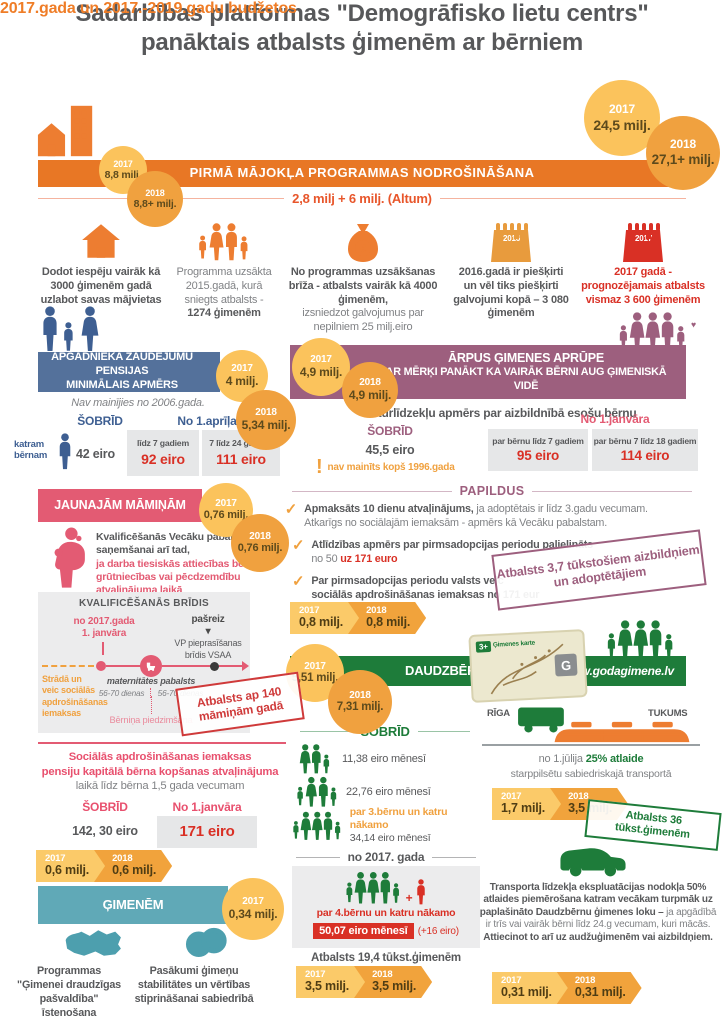 The width and height of the screenshot is (724, 1024). I want to click on social-line3: laikā līdz bērna 1,5 gada vecumam, so click(160, 786).